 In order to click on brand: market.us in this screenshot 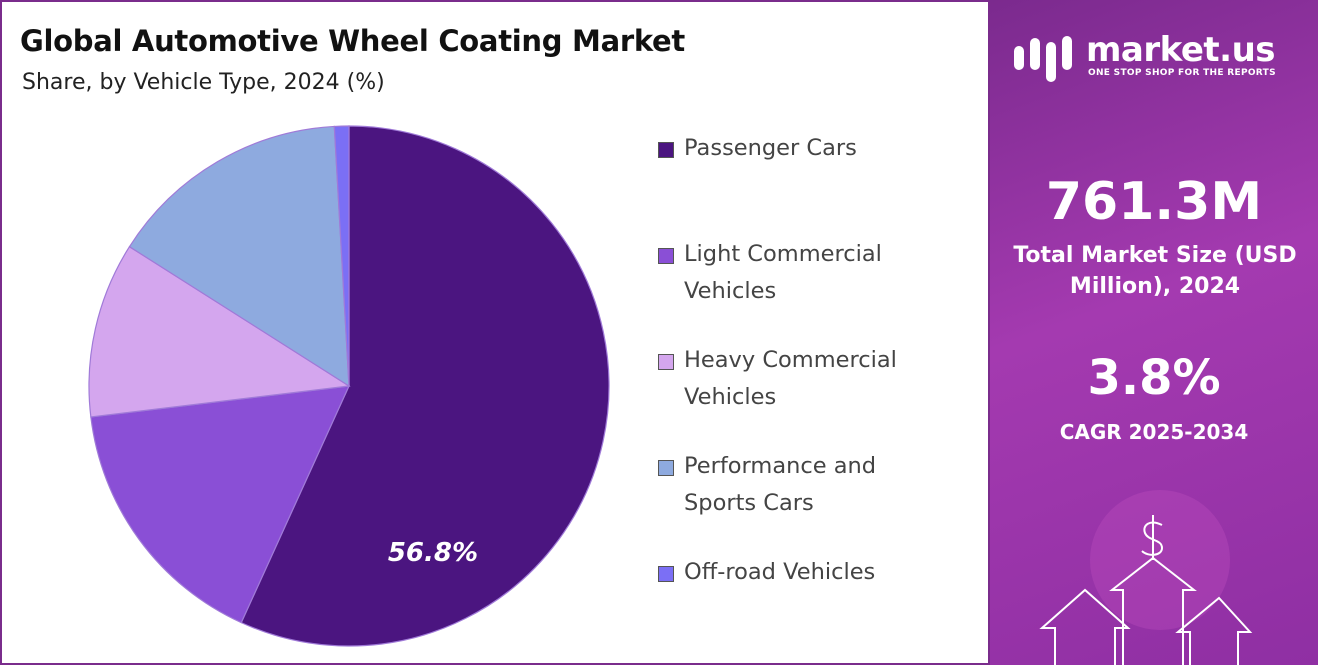, I will do `click(1181, 50)`.